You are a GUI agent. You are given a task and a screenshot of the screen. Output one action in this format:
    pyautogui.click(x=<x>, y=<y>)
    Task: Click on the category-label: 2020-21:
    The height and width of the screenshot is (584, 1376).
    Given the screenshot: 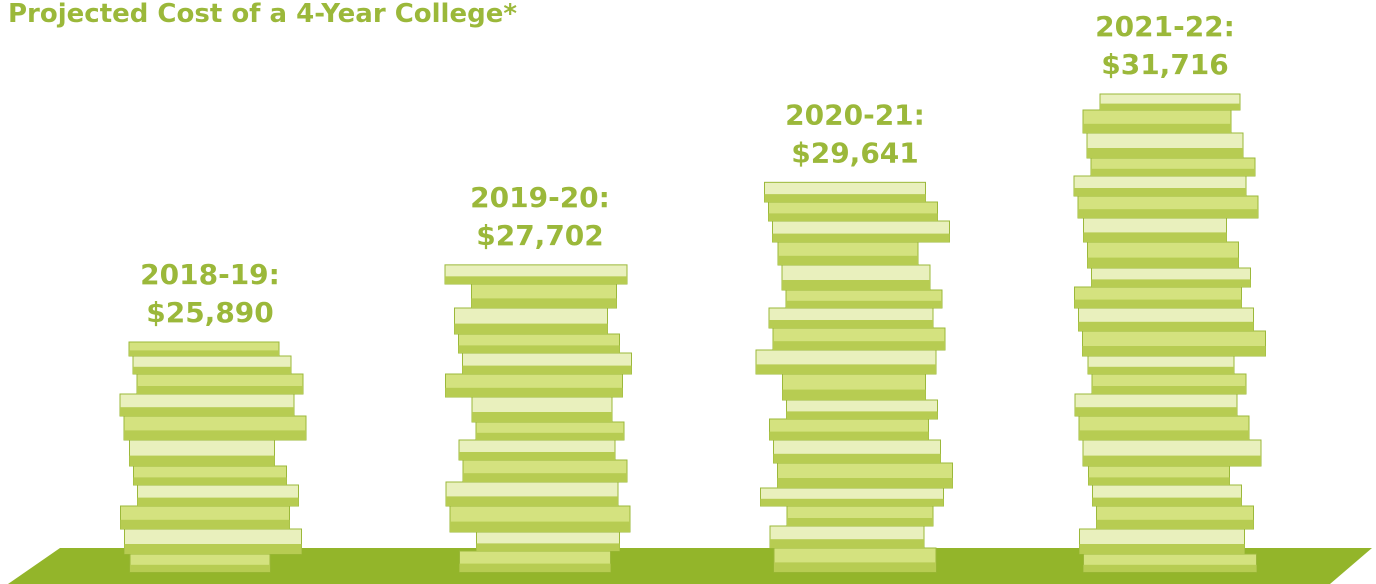 What is the action you would take?
    pyautogui.click(x=855, y=114)
    